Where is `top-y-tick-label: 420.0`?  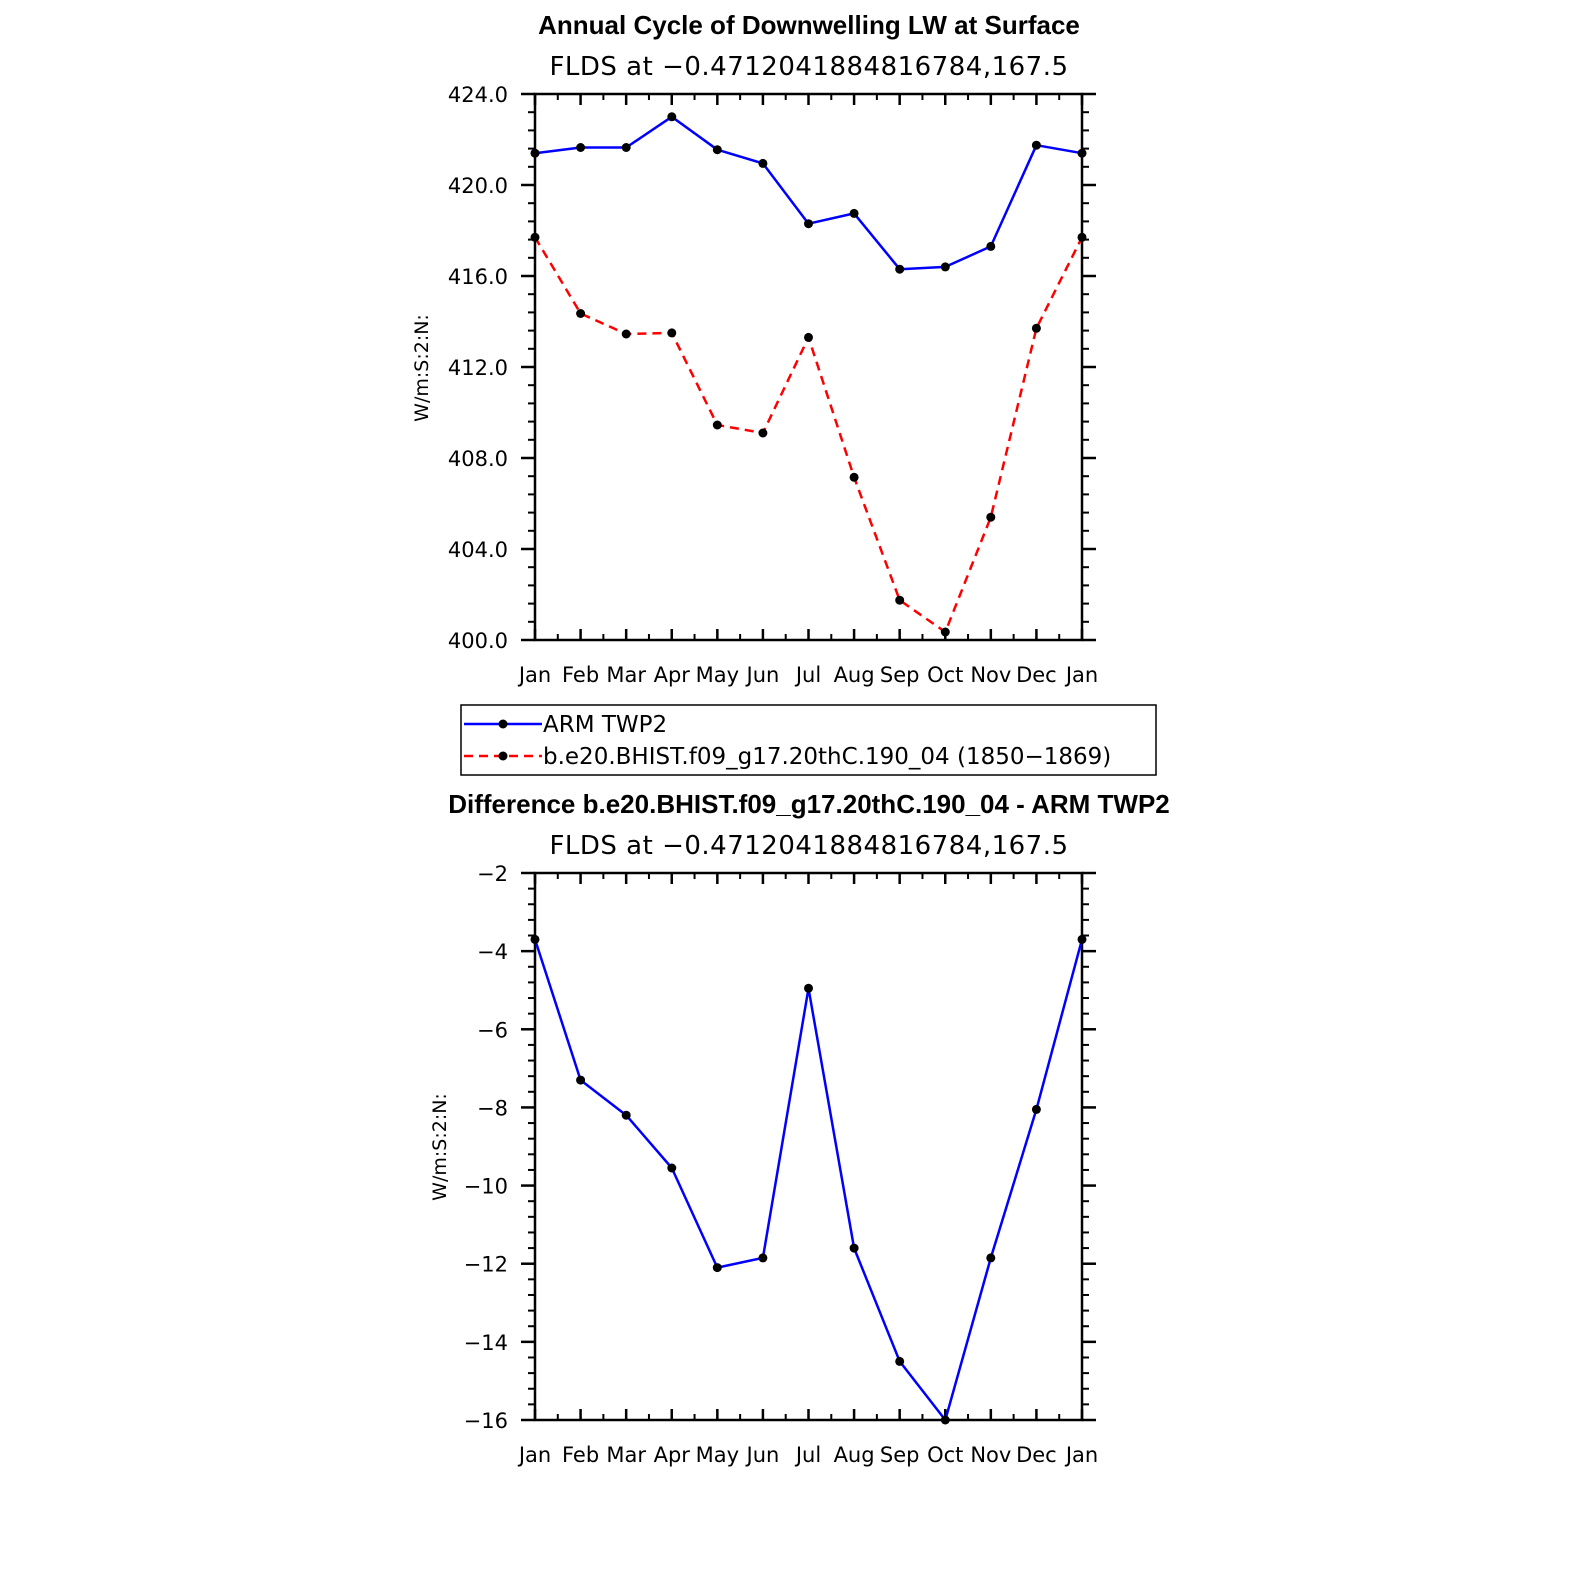 top-y-tick-label: 420.0 is located at coordinates (478, 186).